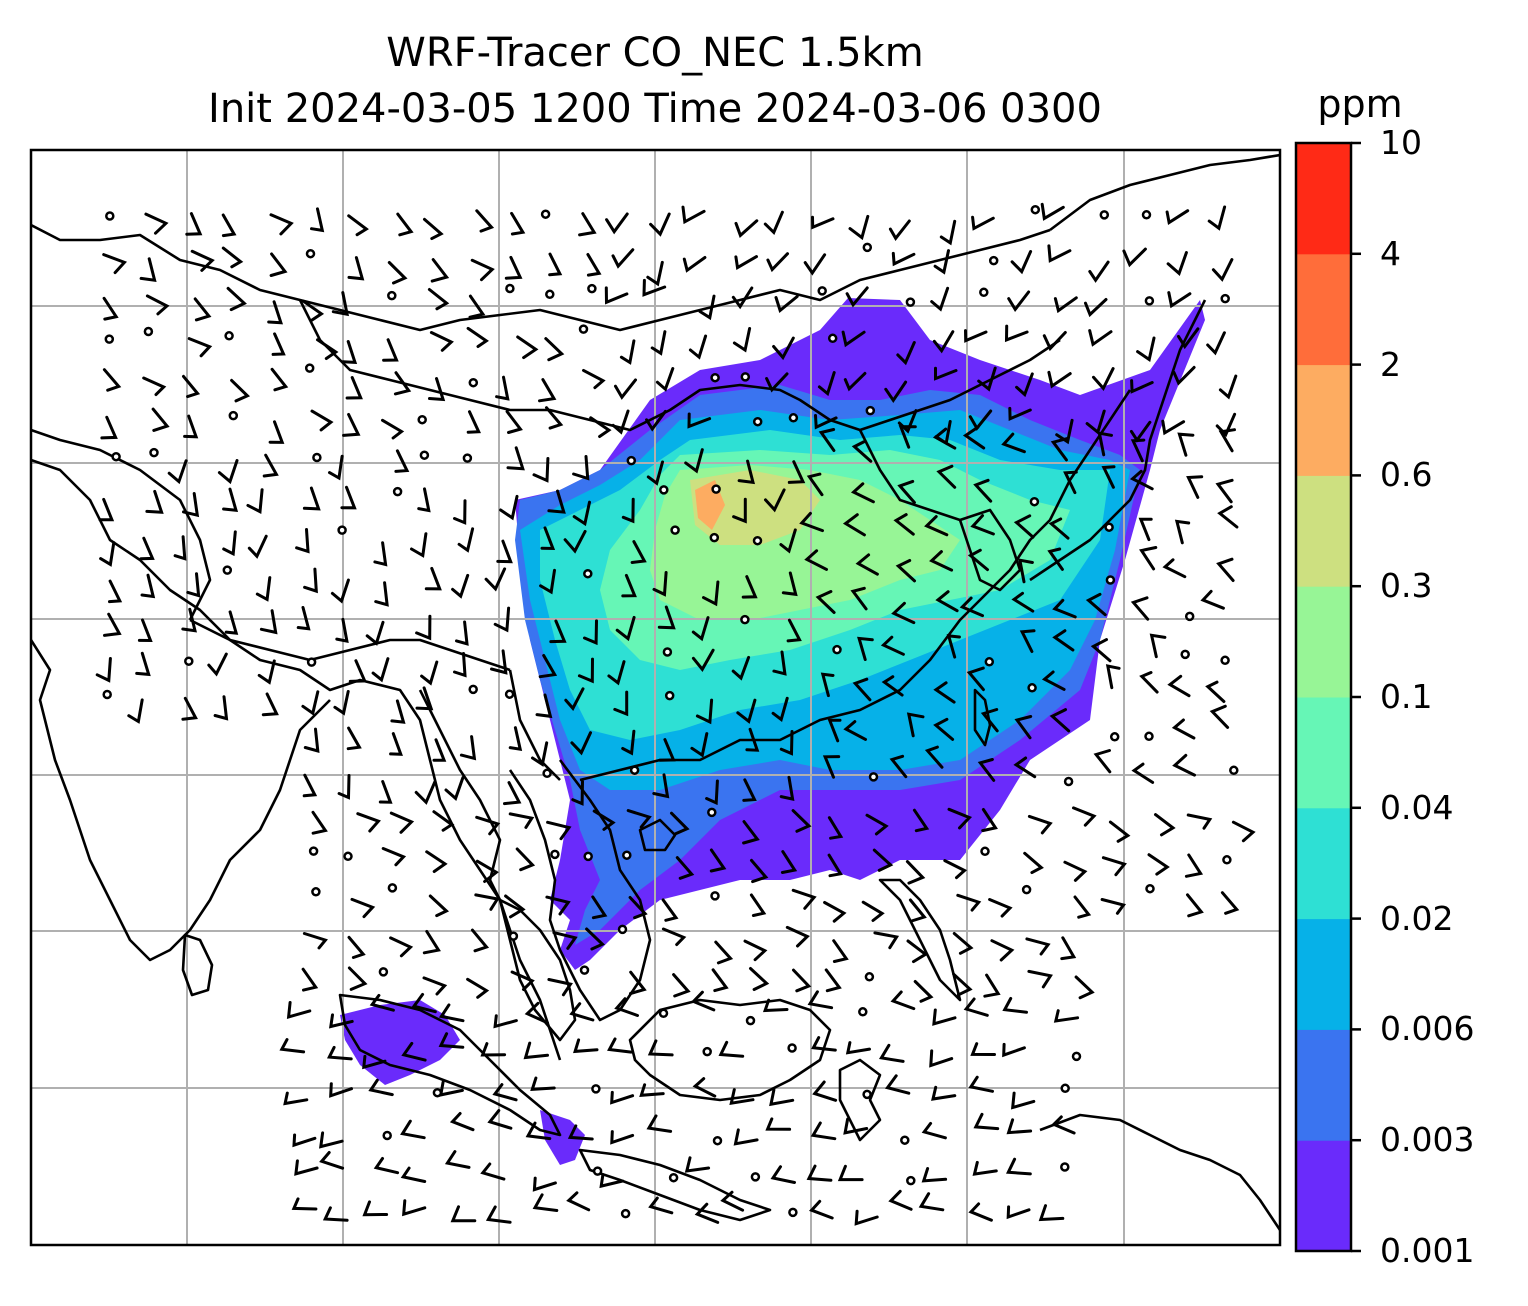 The width and height of the screenshot is (1528, 1306). I want to click on coast-newguinea, so click(1159, 1172).